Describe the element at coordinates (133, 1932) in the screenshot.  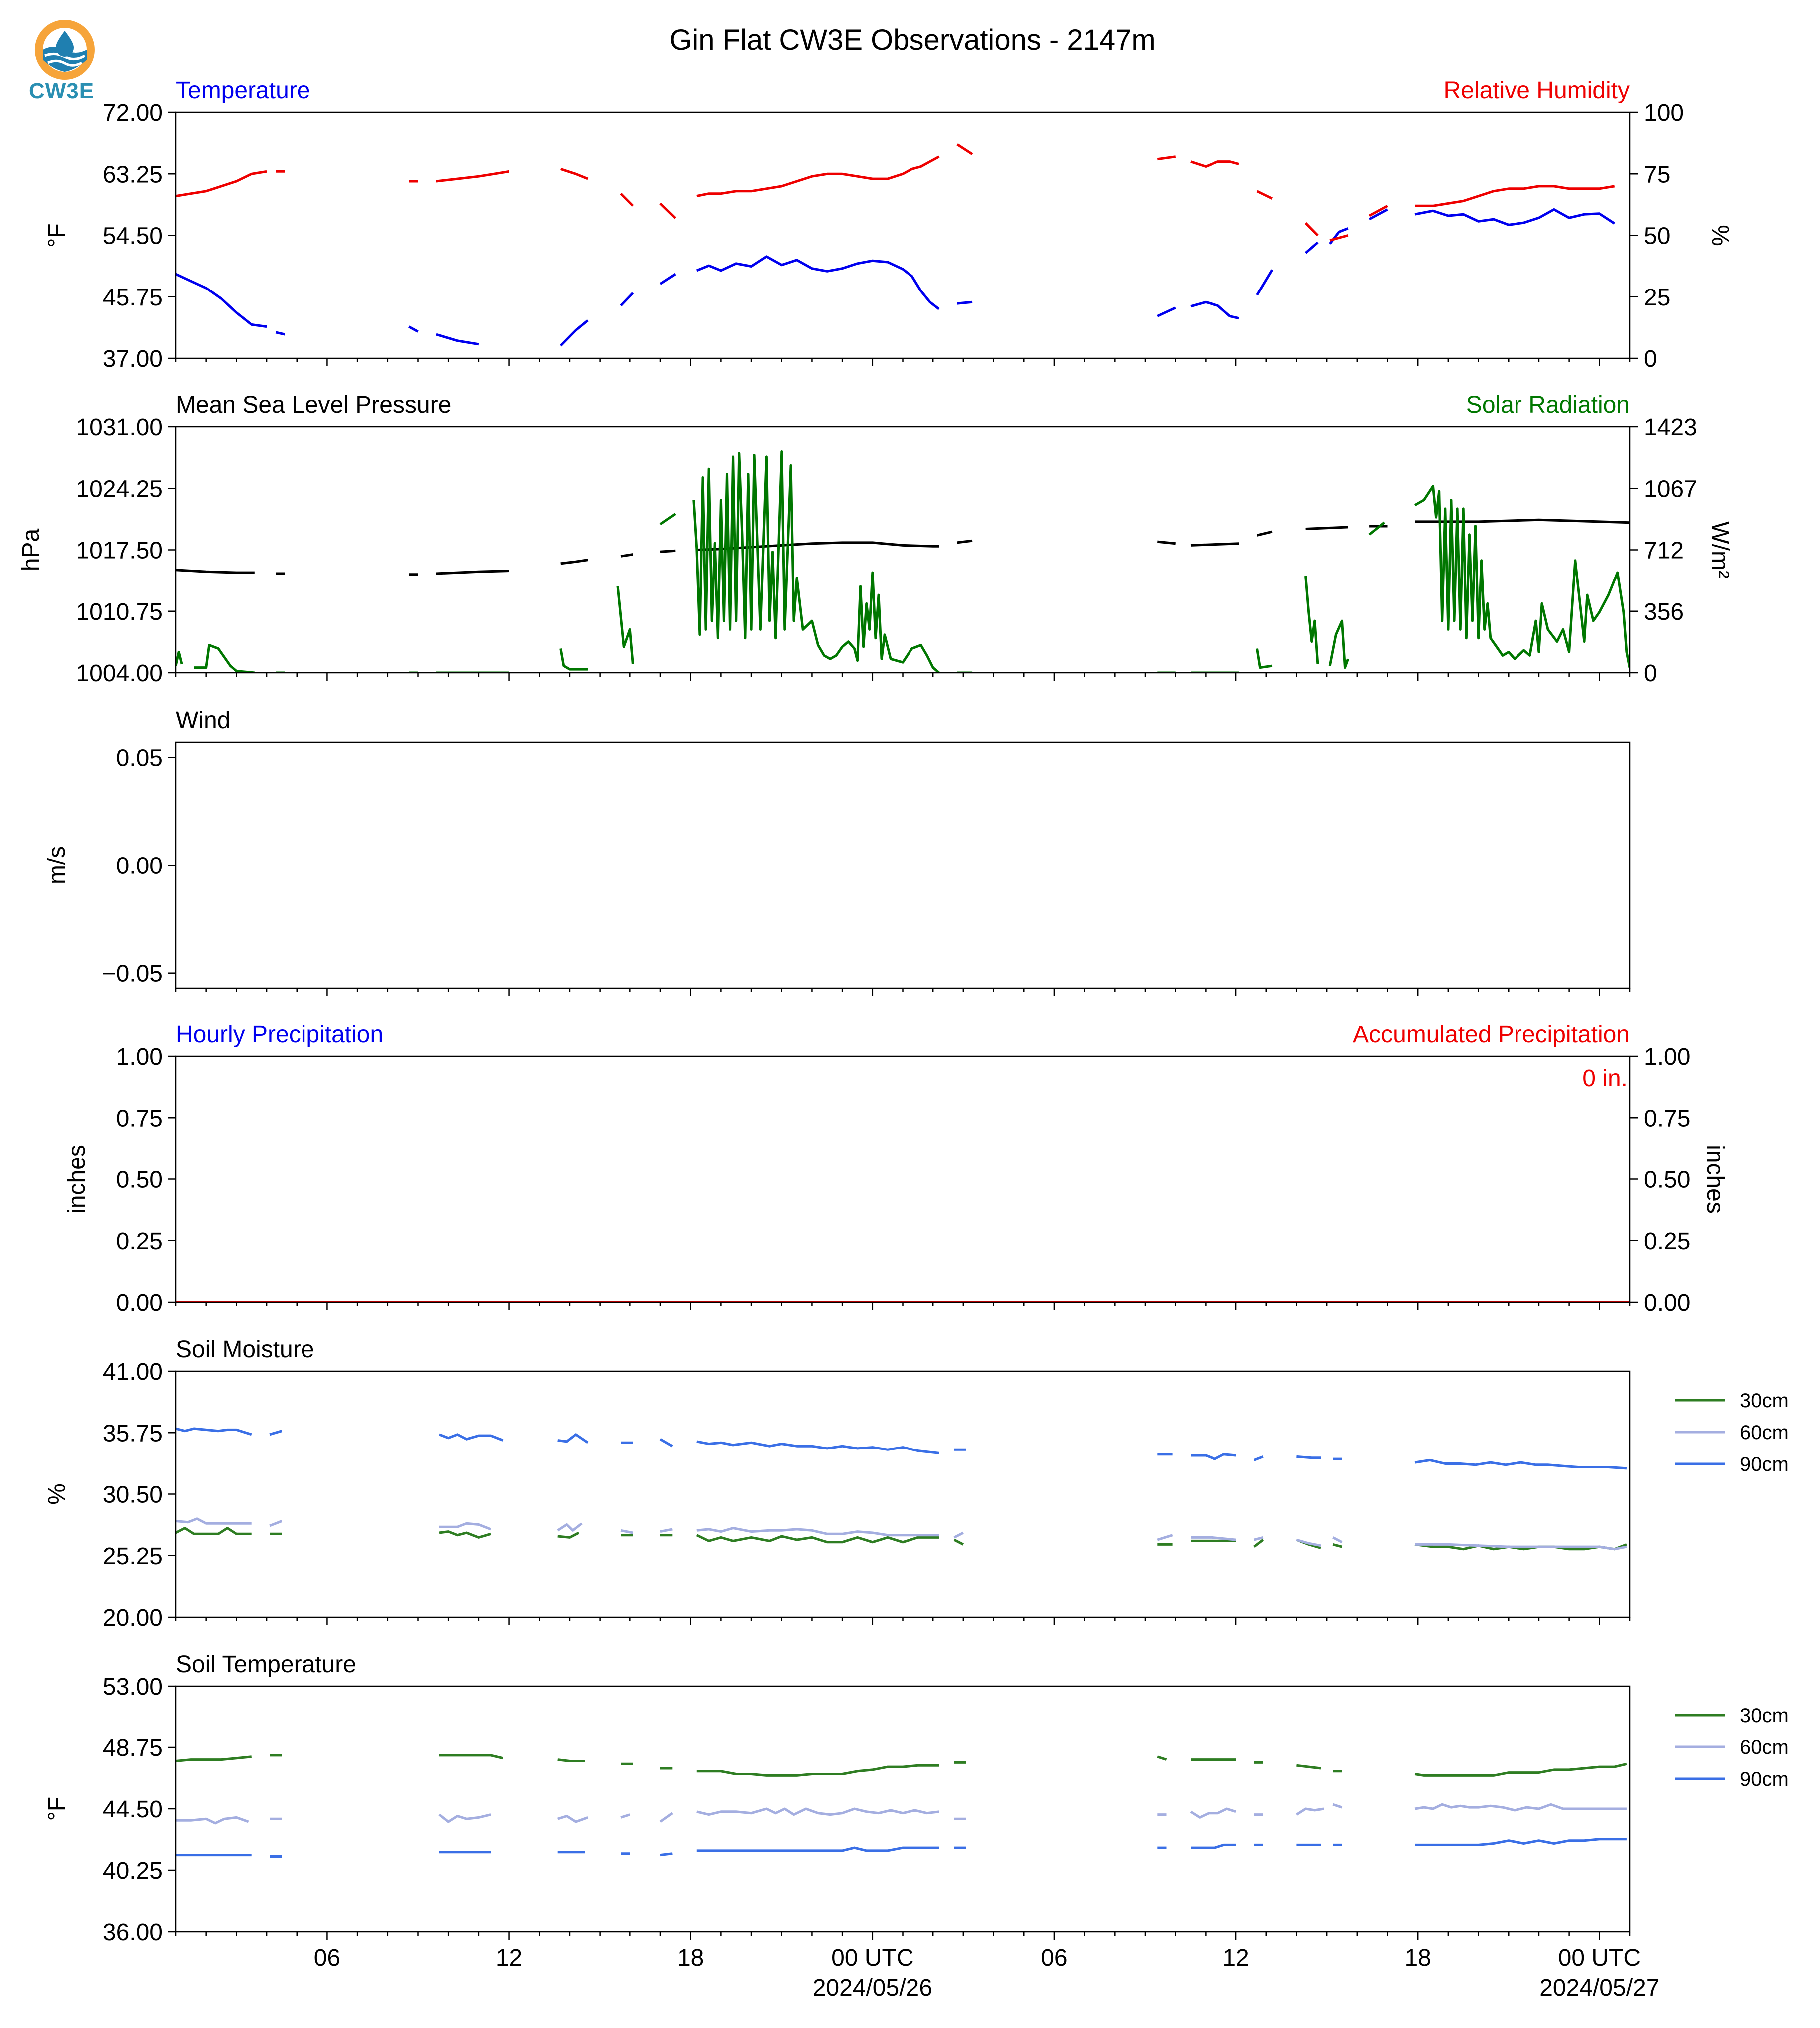
I see `y-tick-label: 36.00` at that location.